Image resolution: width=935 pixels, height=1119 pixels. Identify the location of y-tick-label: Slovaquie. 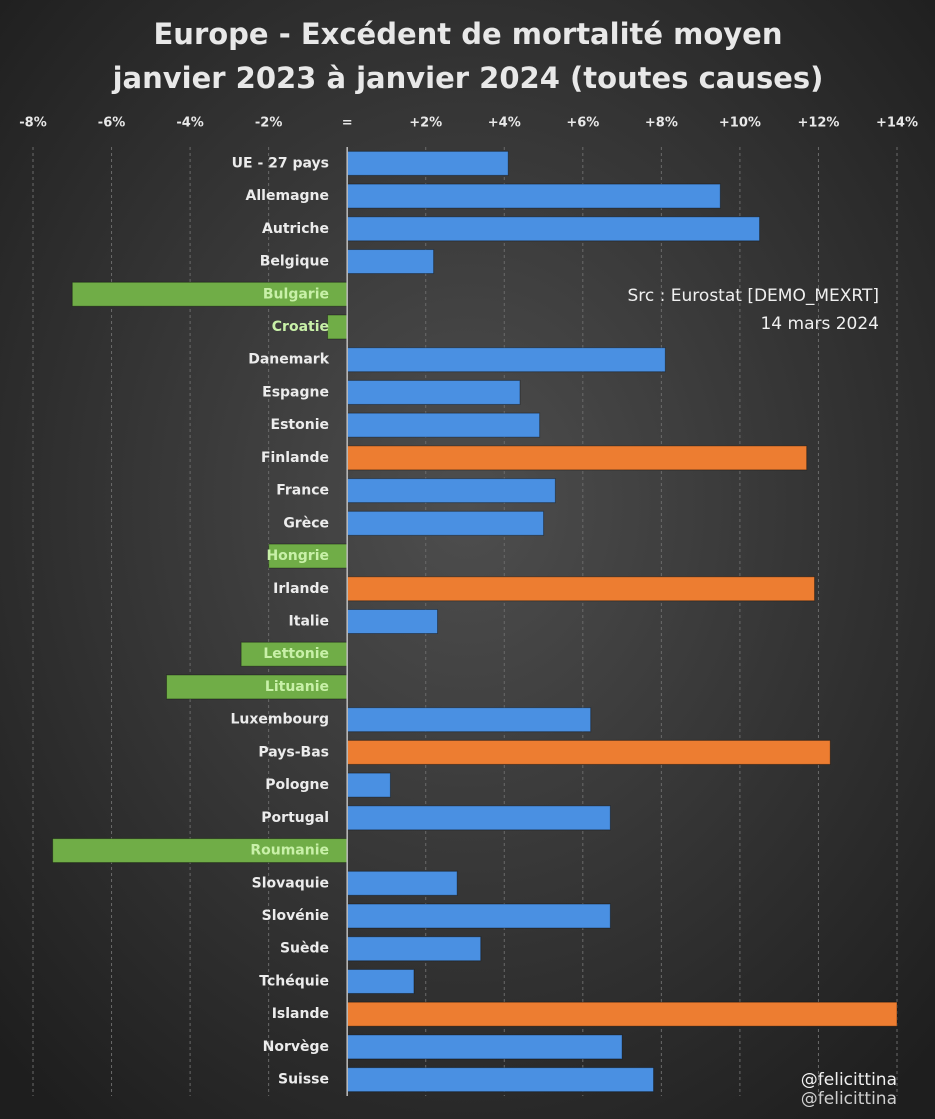
(290, 883).